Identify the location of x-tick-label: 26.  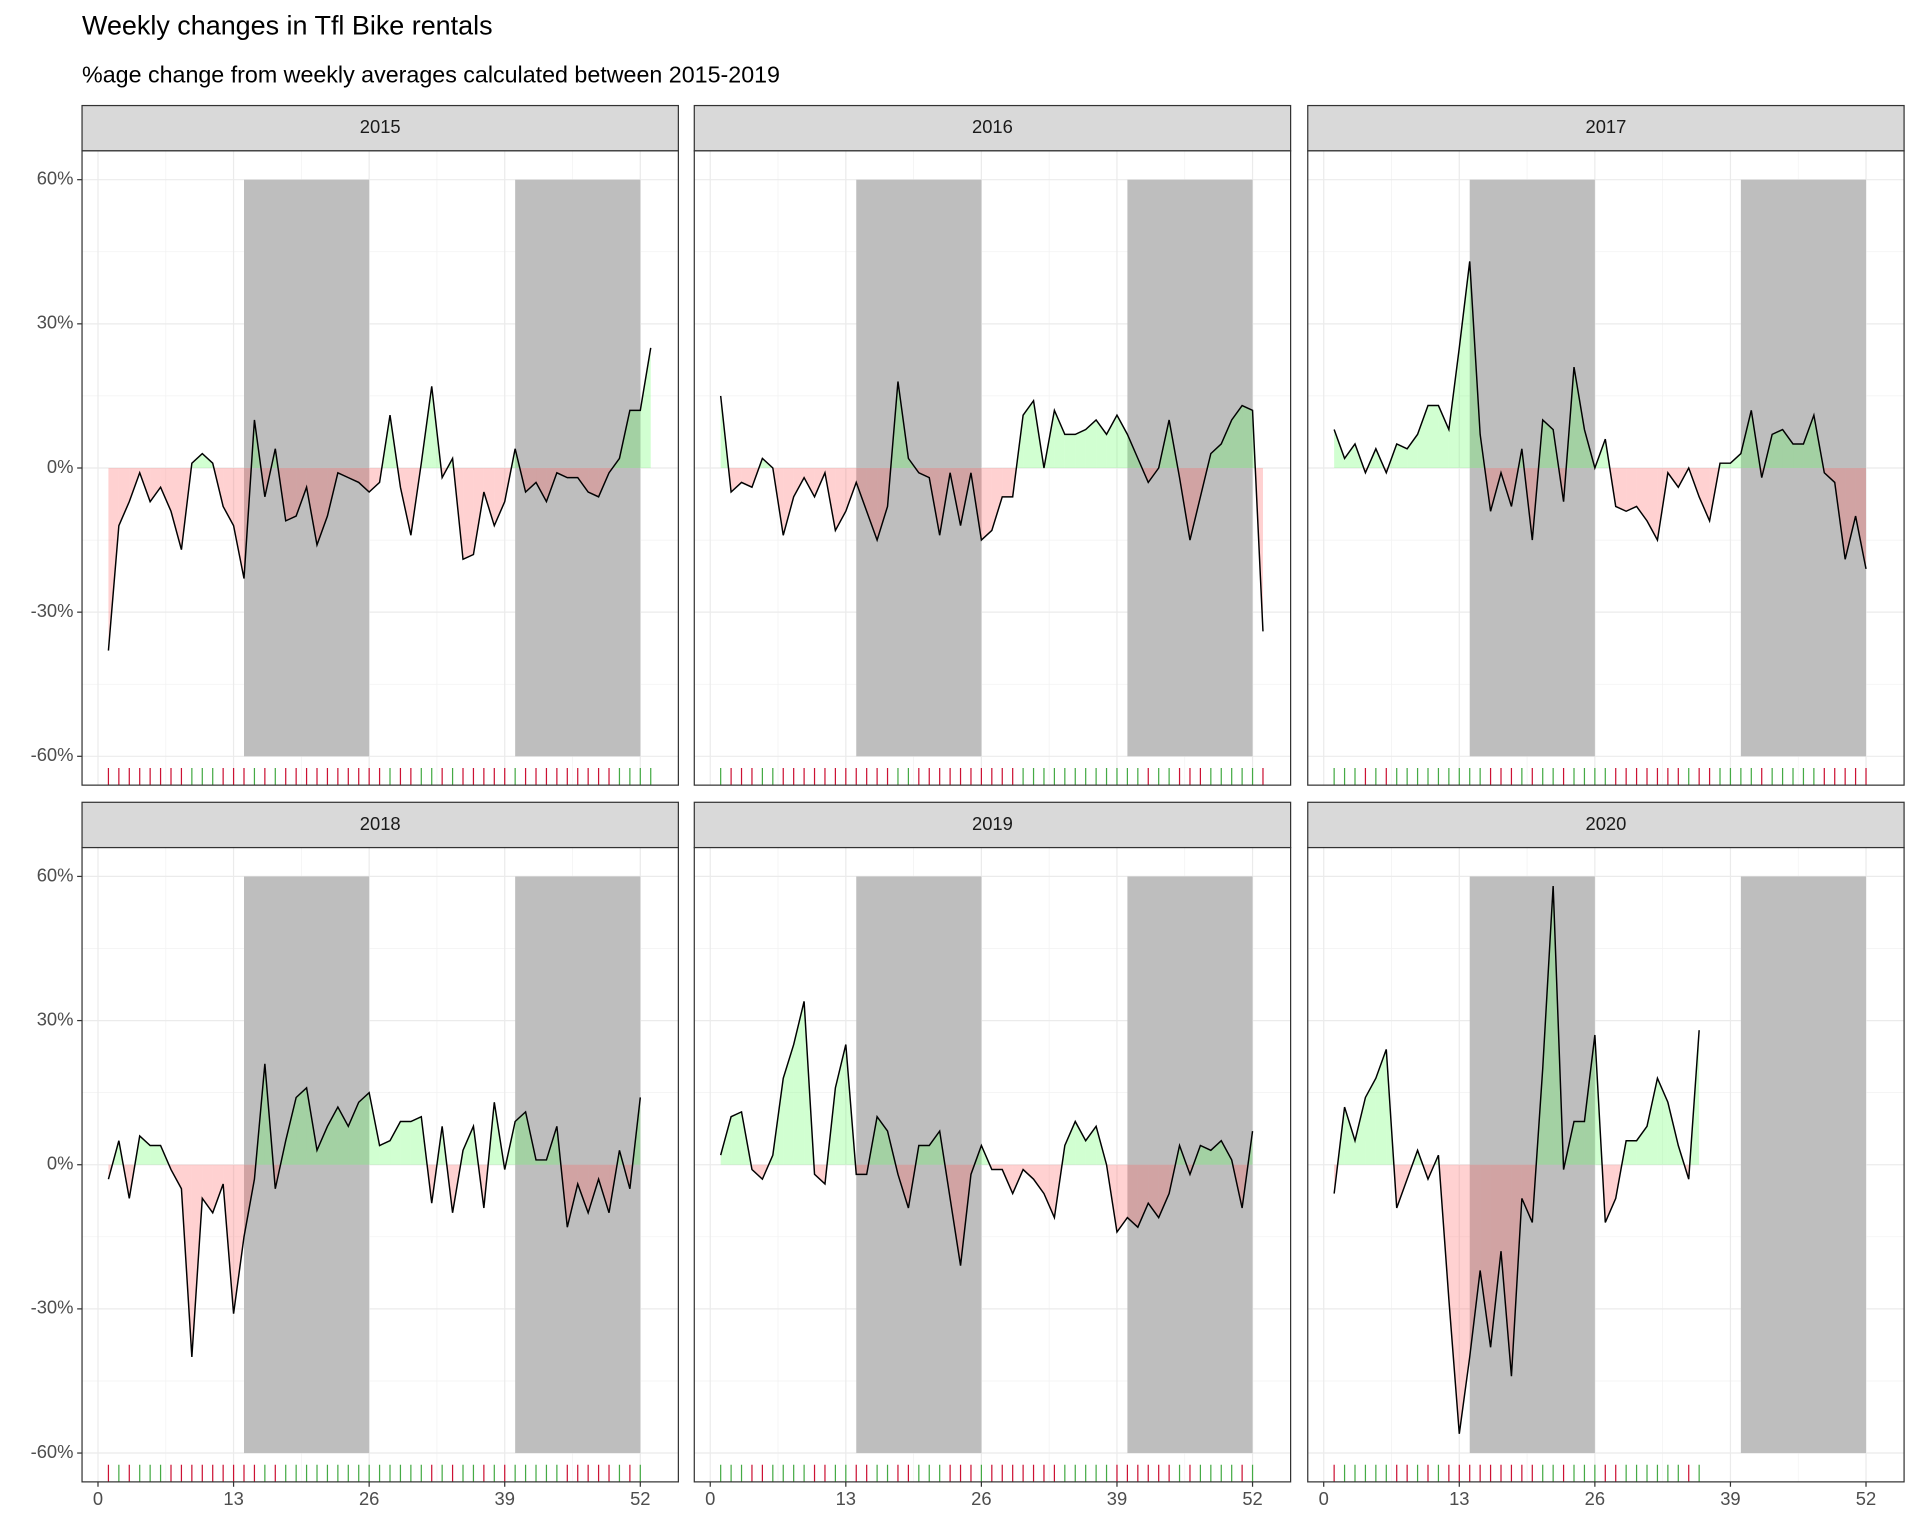
(981, 1498).